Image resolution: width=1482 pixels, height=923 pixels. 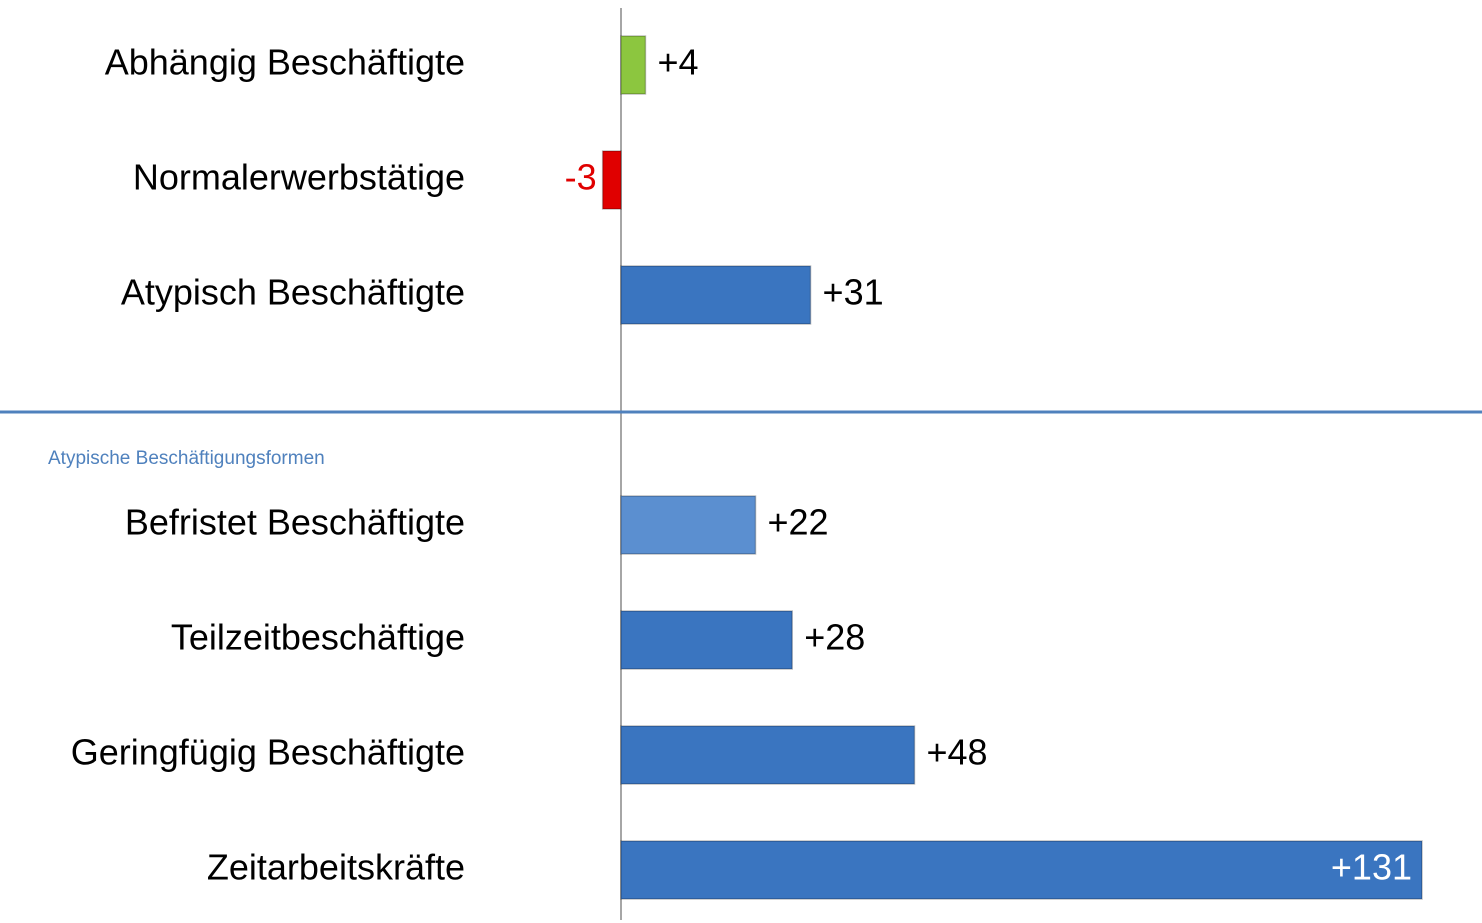 I want to click on category-label: Normalerwerbstätige, so click(x=299, y=177).